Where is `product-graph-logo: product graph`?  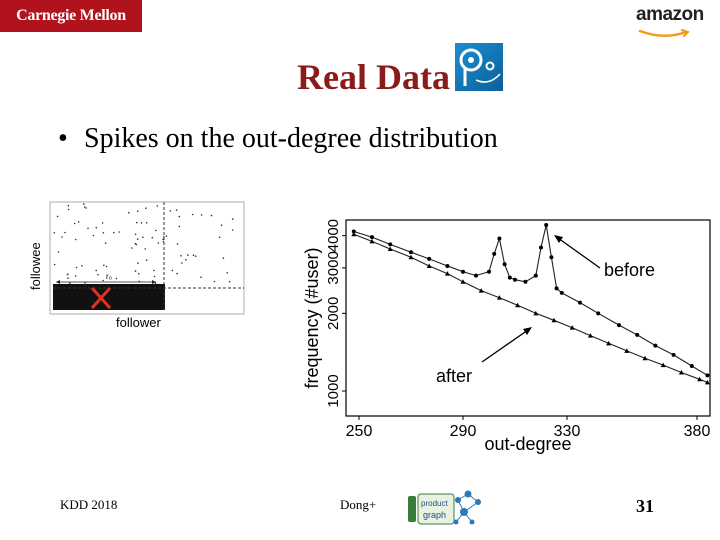
product-graph-logo: product graph is located at coordinates (444, 507).